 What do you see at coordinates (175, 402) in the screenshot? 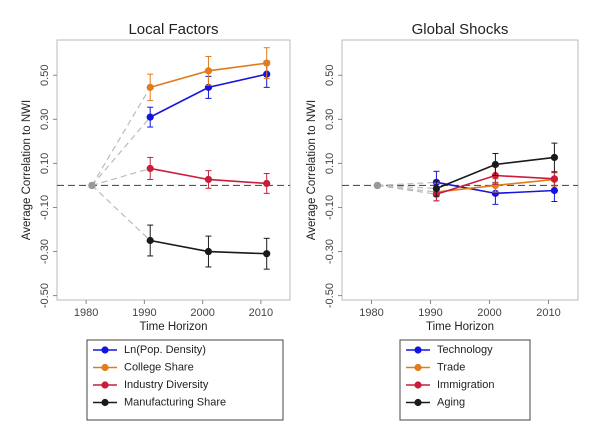
I see `legend-label: Manufacturing Share` at bounding box center [175, 402].